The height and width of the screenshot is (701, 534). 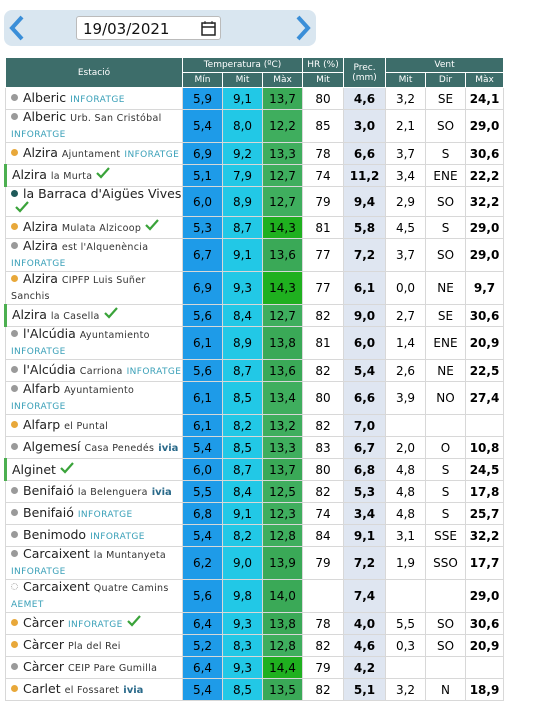 What do you see at coordinates (49, 333) in the screenshot?
I see `station-name: l'Alcúdia` at bounding box center [49, 333].